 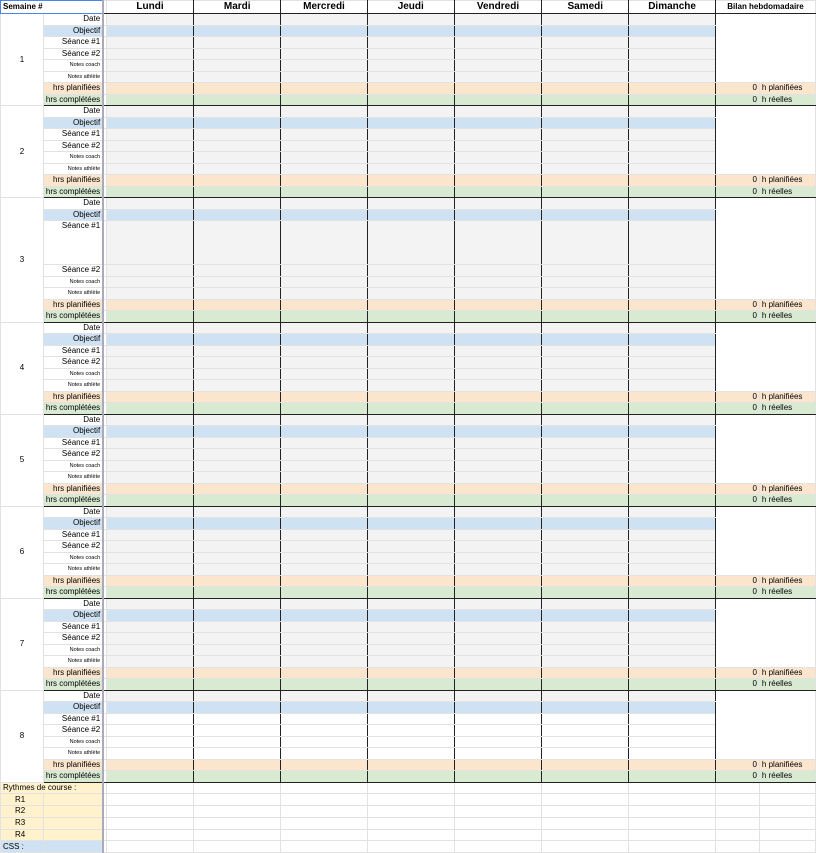 I want to click on summary-notes-cell, so click(x=765, y=140).